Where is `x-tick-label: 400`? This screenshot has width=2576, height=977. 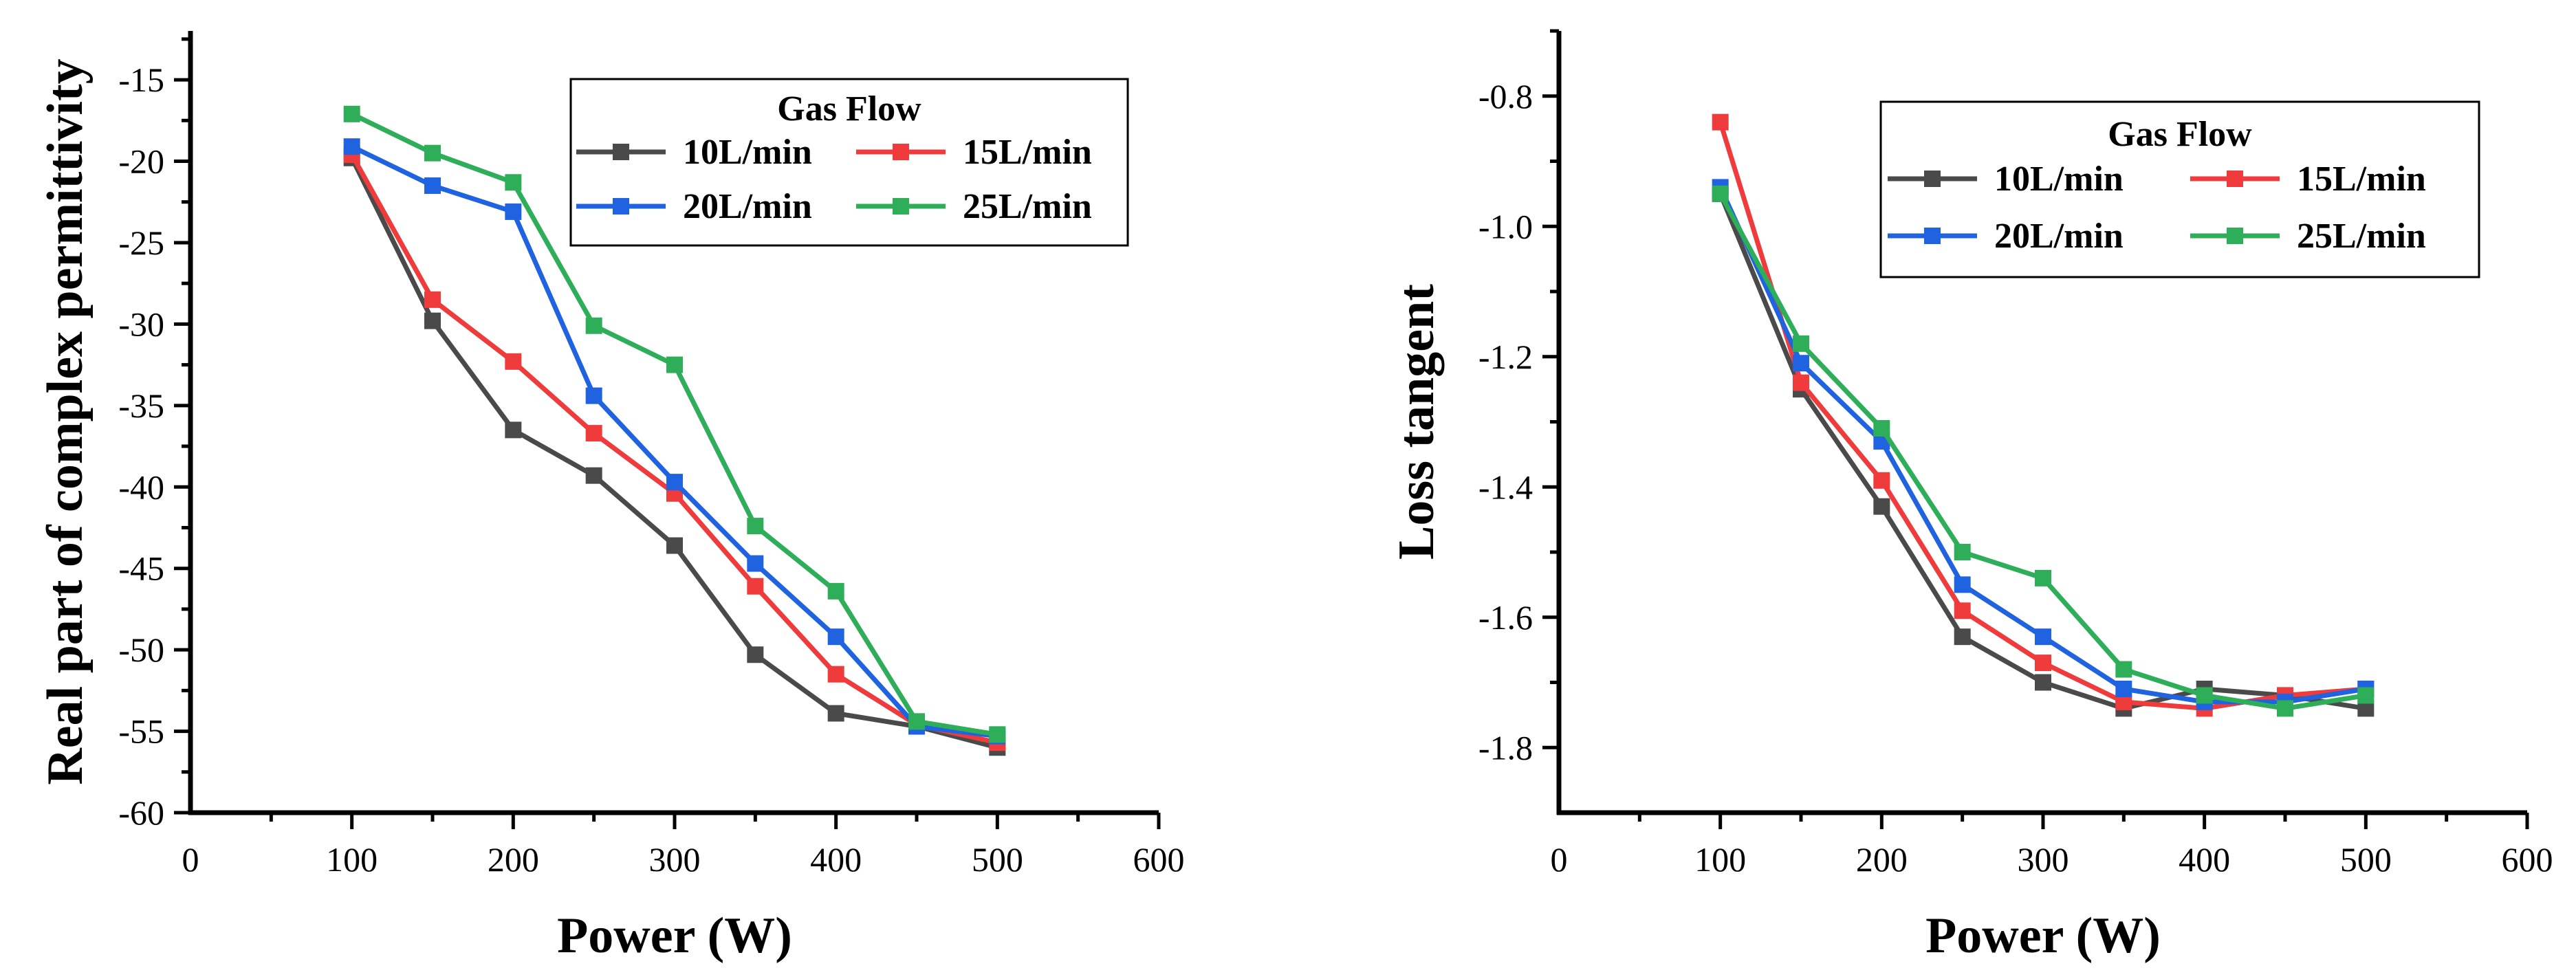
x-tick-label: 400 is located at coordinates (2204, 859).